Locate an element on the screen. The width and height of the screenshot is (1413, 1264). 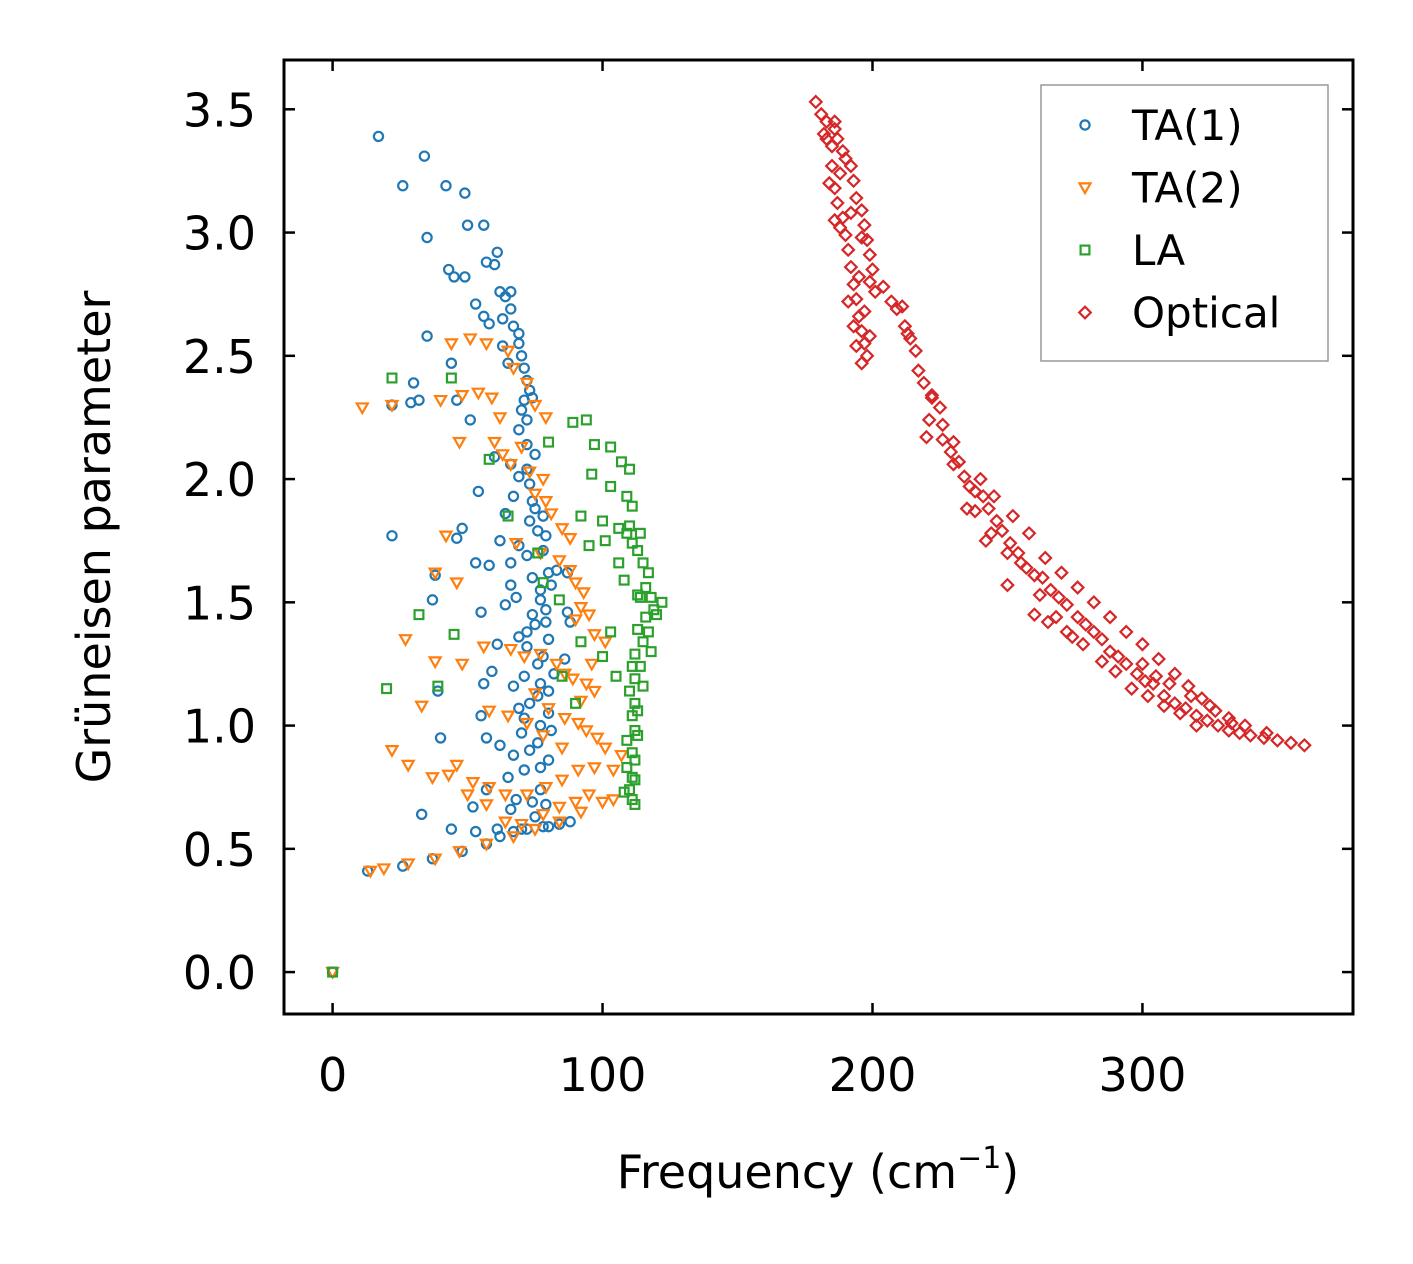
legend-label: LA is located at coordinates (1158, 250).